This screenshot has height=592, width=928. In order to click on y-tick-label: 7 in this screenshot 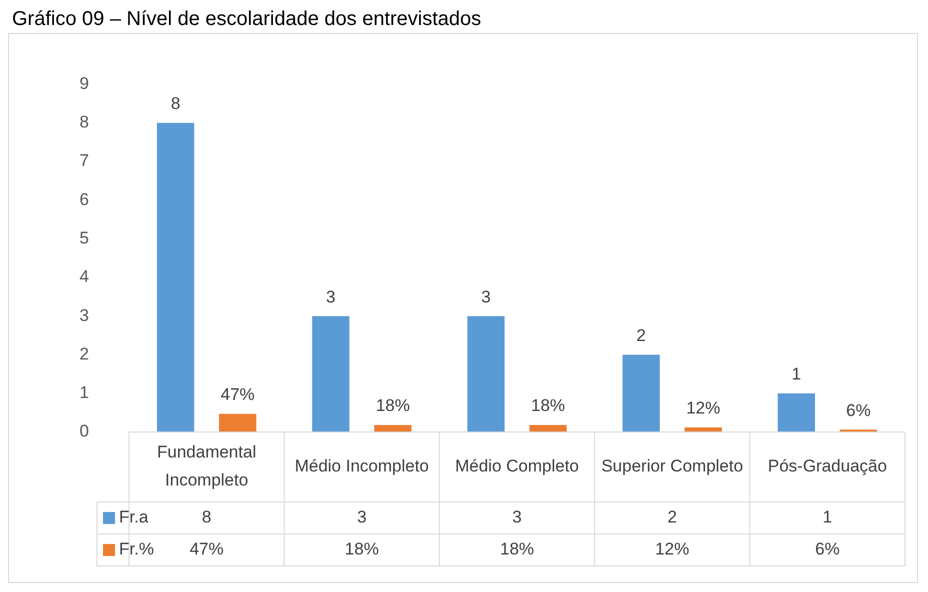, I will do `click(84, 160)`.